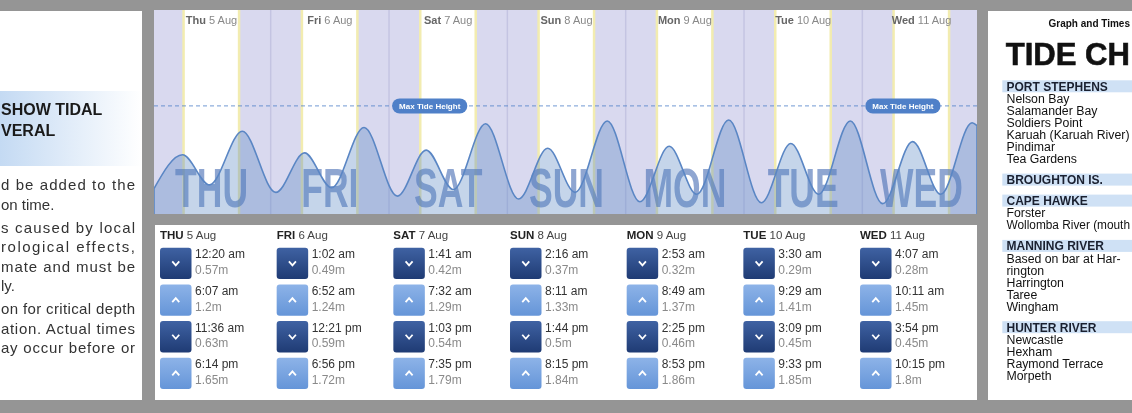 Image resolution: width=1132 pixels, height=413 pixels. Describe the element at coordinates (328, 306) in the screenshot. I see `text: 1.24m` at that location.